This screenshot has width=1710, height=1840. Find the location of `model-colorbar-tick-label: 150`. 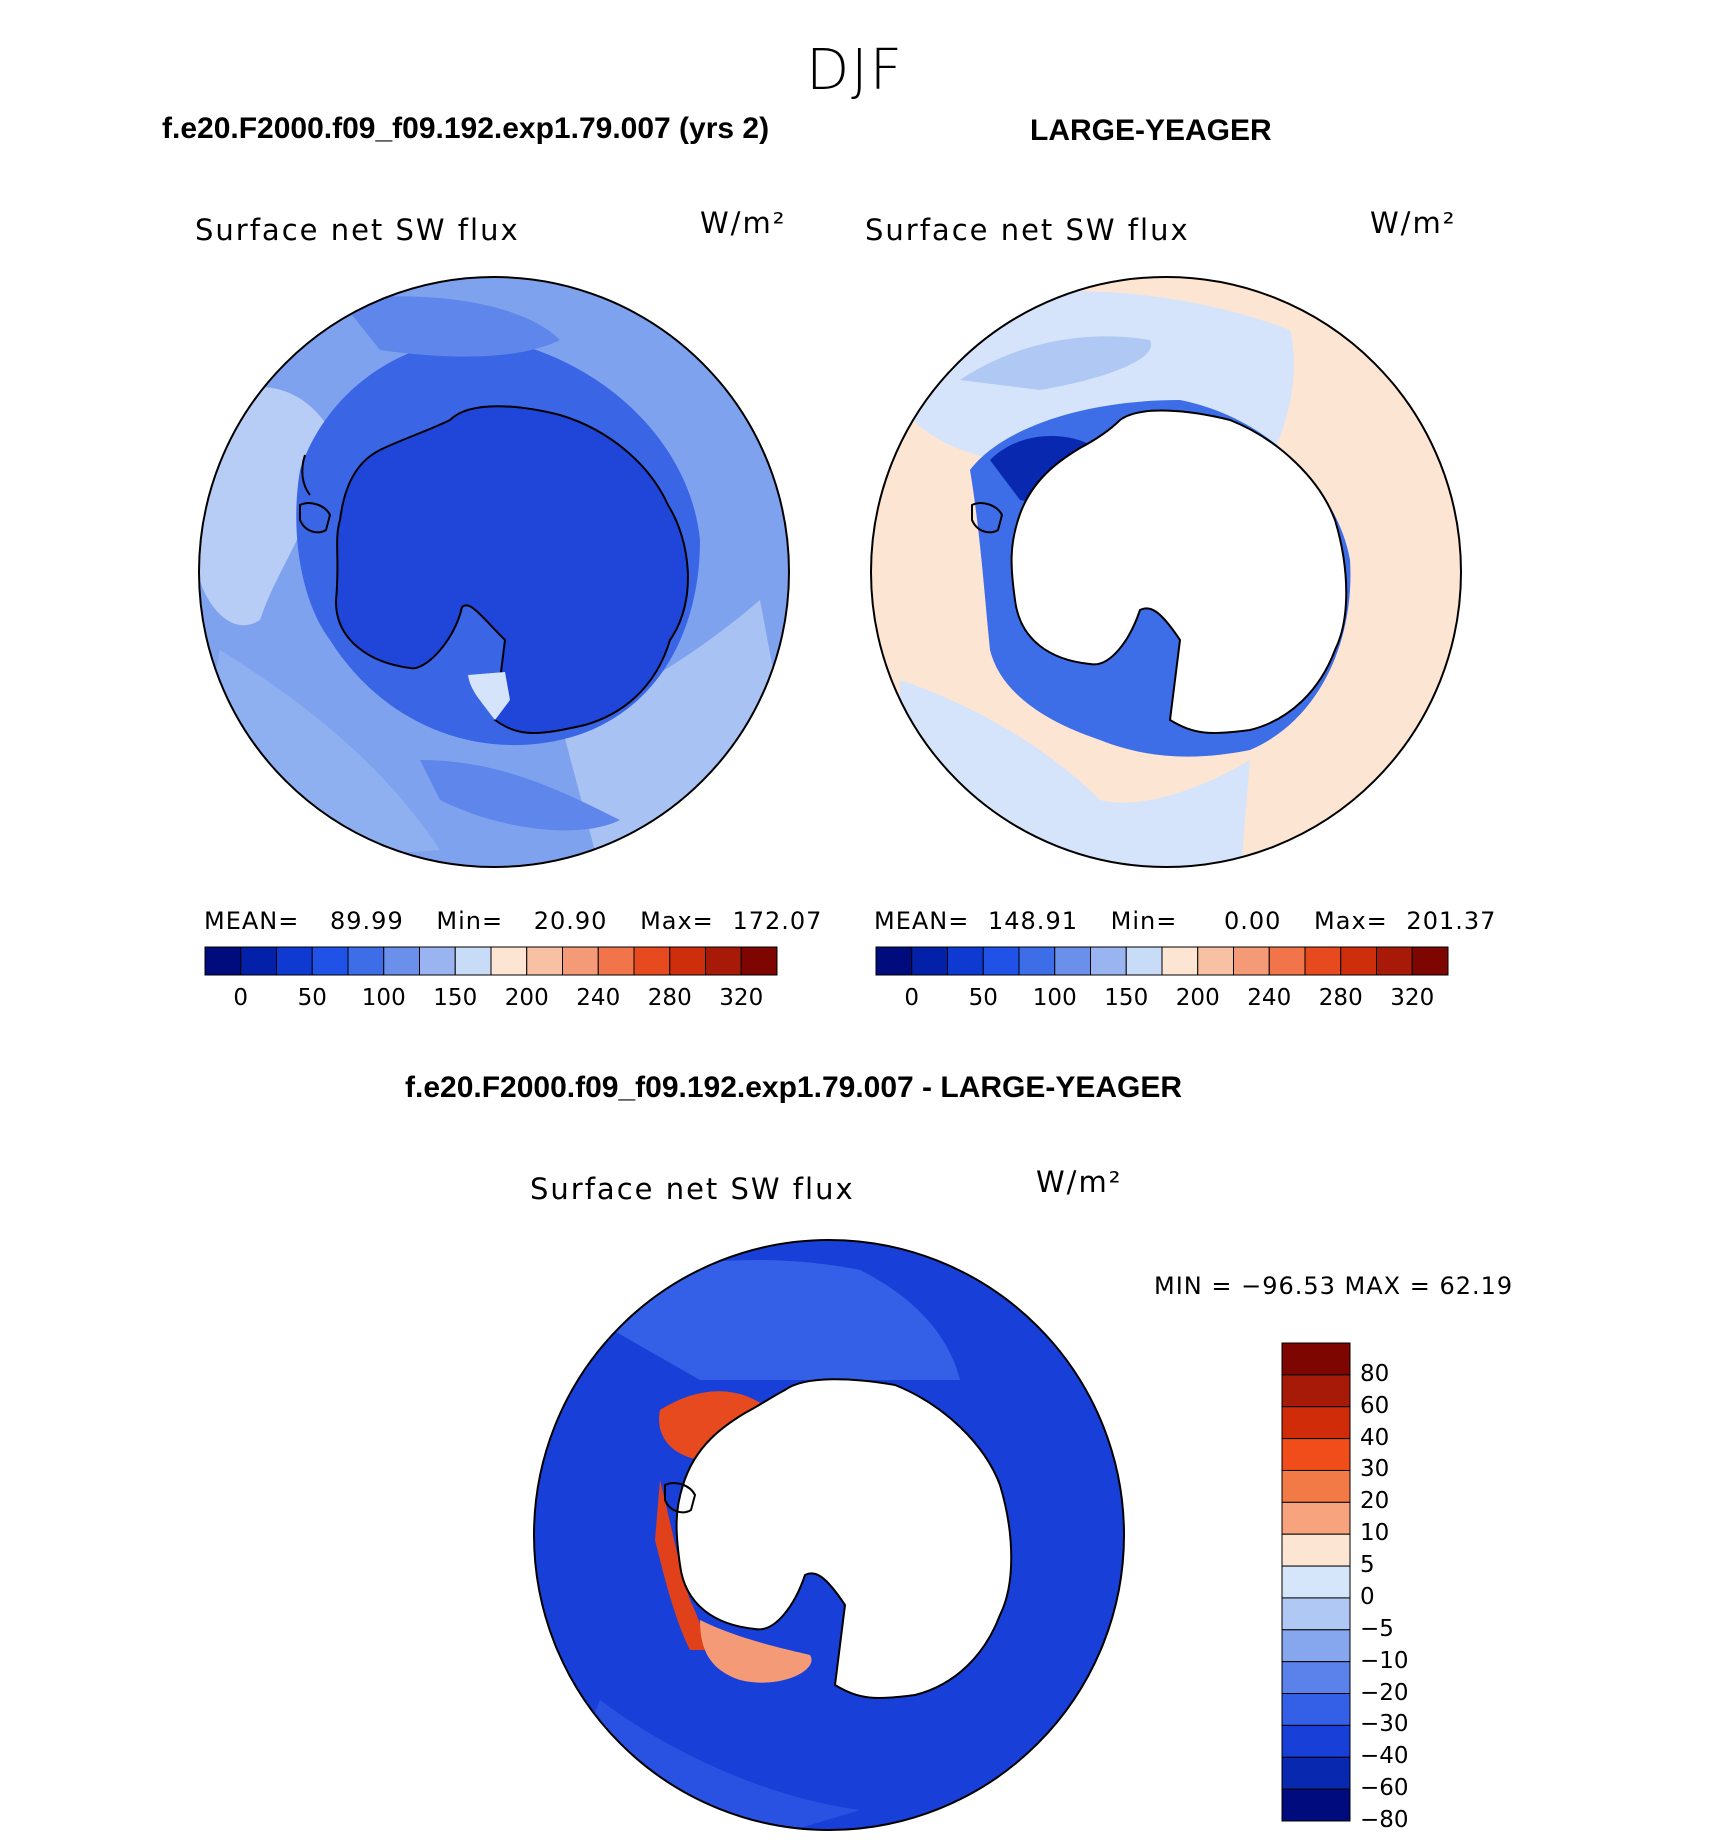

model-colorbar-tick-label: 150 is located at coordinates (455, 998).